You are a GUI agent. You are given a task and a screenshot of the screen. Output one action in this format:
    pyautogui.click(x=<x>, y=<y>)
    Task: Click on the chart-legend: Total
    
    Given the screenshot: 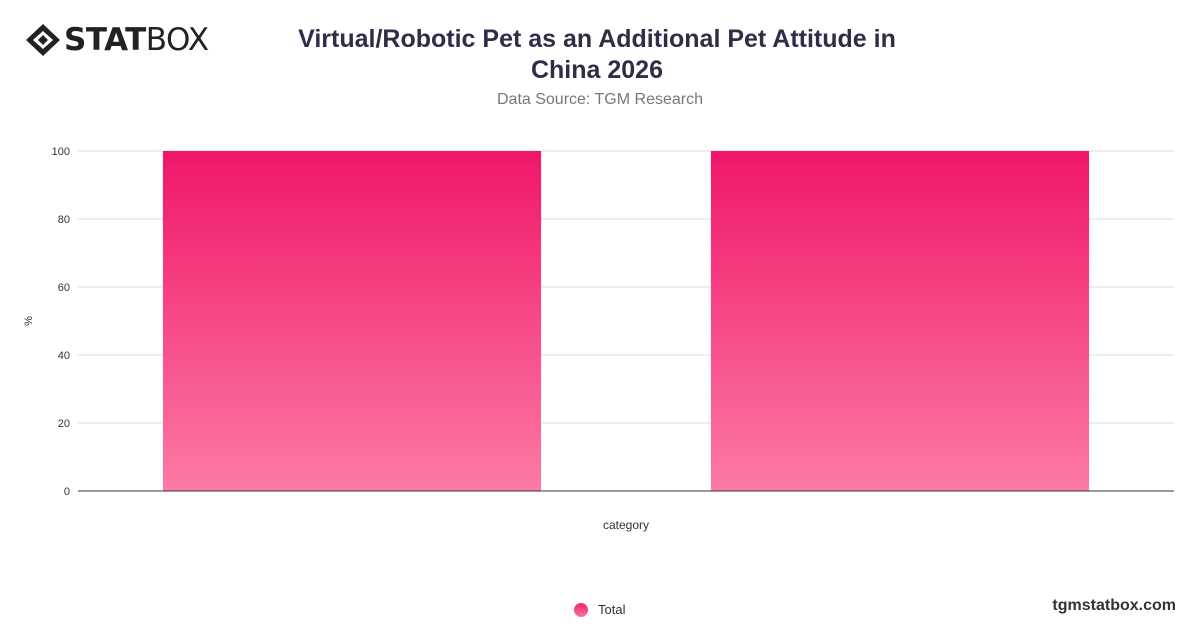 What is the action you would take?
    pyautogui.click(x=599, y=609)
    